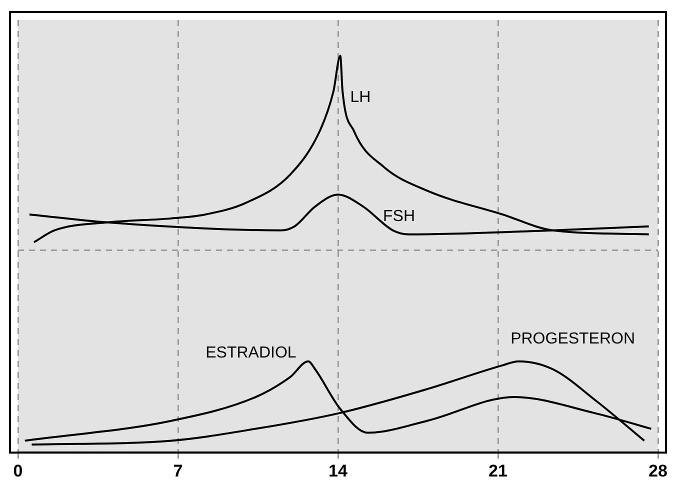 This screenshot has width=680, height=493. I want to click on series-label: PROGESTERON, so click(573, 339).